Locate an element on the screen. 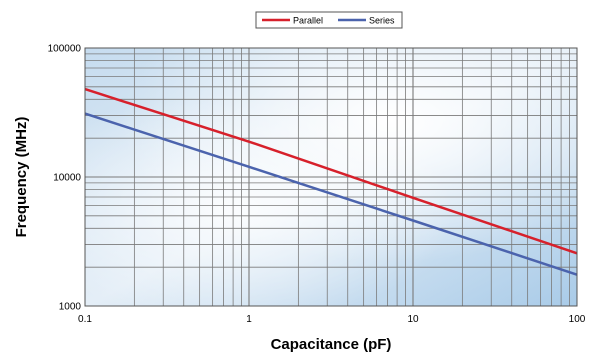 This screenshot has height=354, width=593. legend-label-parallel: Parallel is located at coordinates (308, 21).